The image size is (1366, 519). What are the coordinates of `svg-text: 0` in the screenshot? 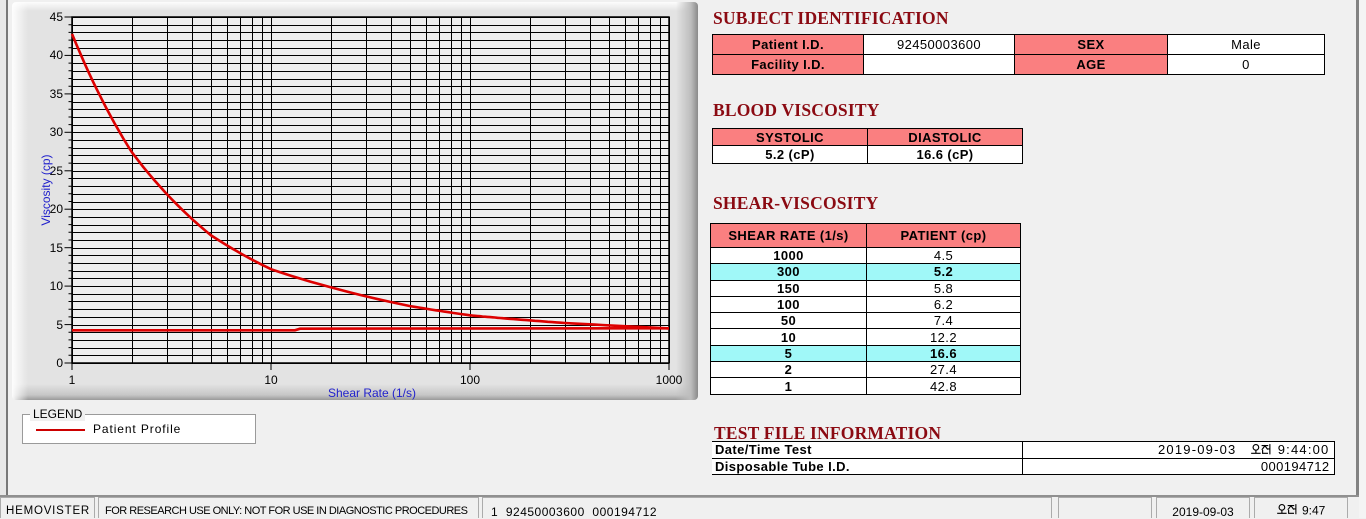 It's located at (59, 363).